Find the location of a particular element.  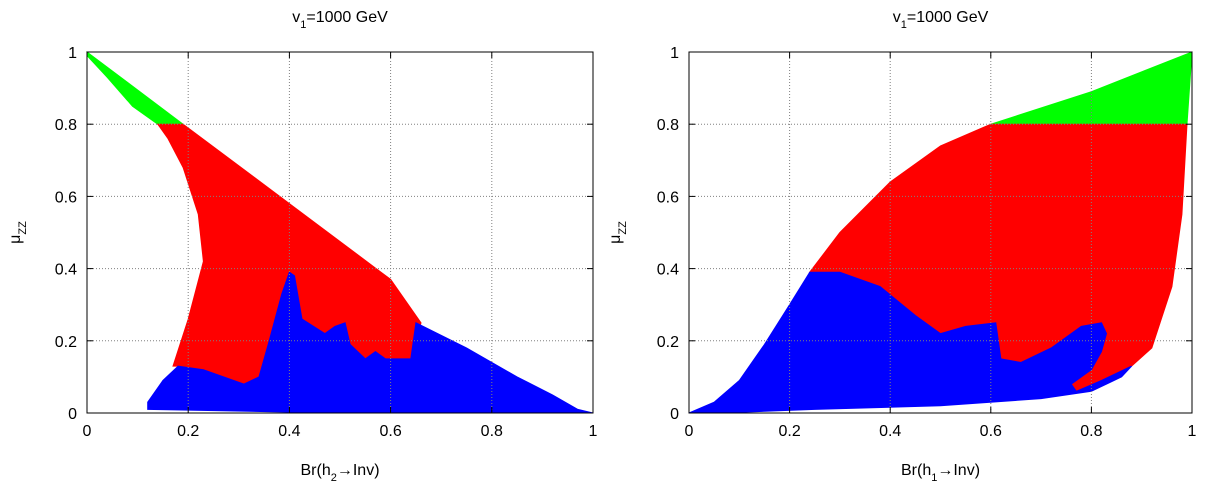

region-green is located at coordinates (135, 87).